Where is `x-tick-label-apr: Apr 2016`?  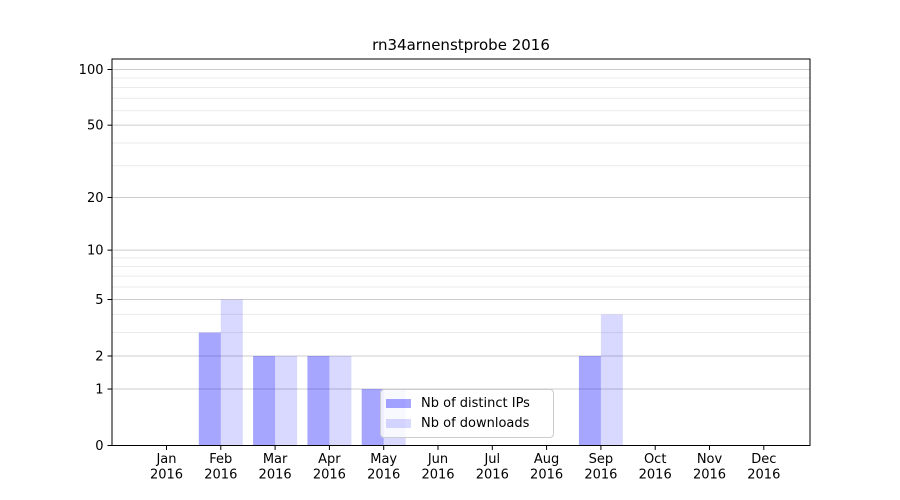 x-tick-label-apr: Apr 2016 is located at coordinates (329, 467).